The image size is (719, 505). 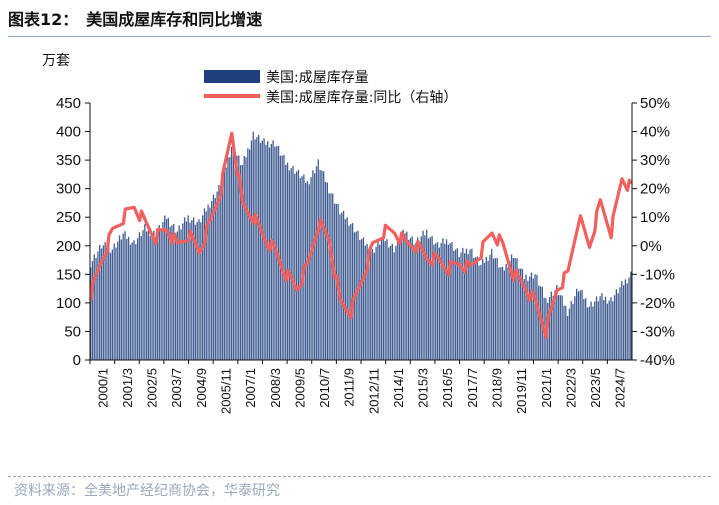 What do you see at coordinates (68, 103) in the screenshot?
I see `left-tick-label: 450` at bounding box center [68, 103].